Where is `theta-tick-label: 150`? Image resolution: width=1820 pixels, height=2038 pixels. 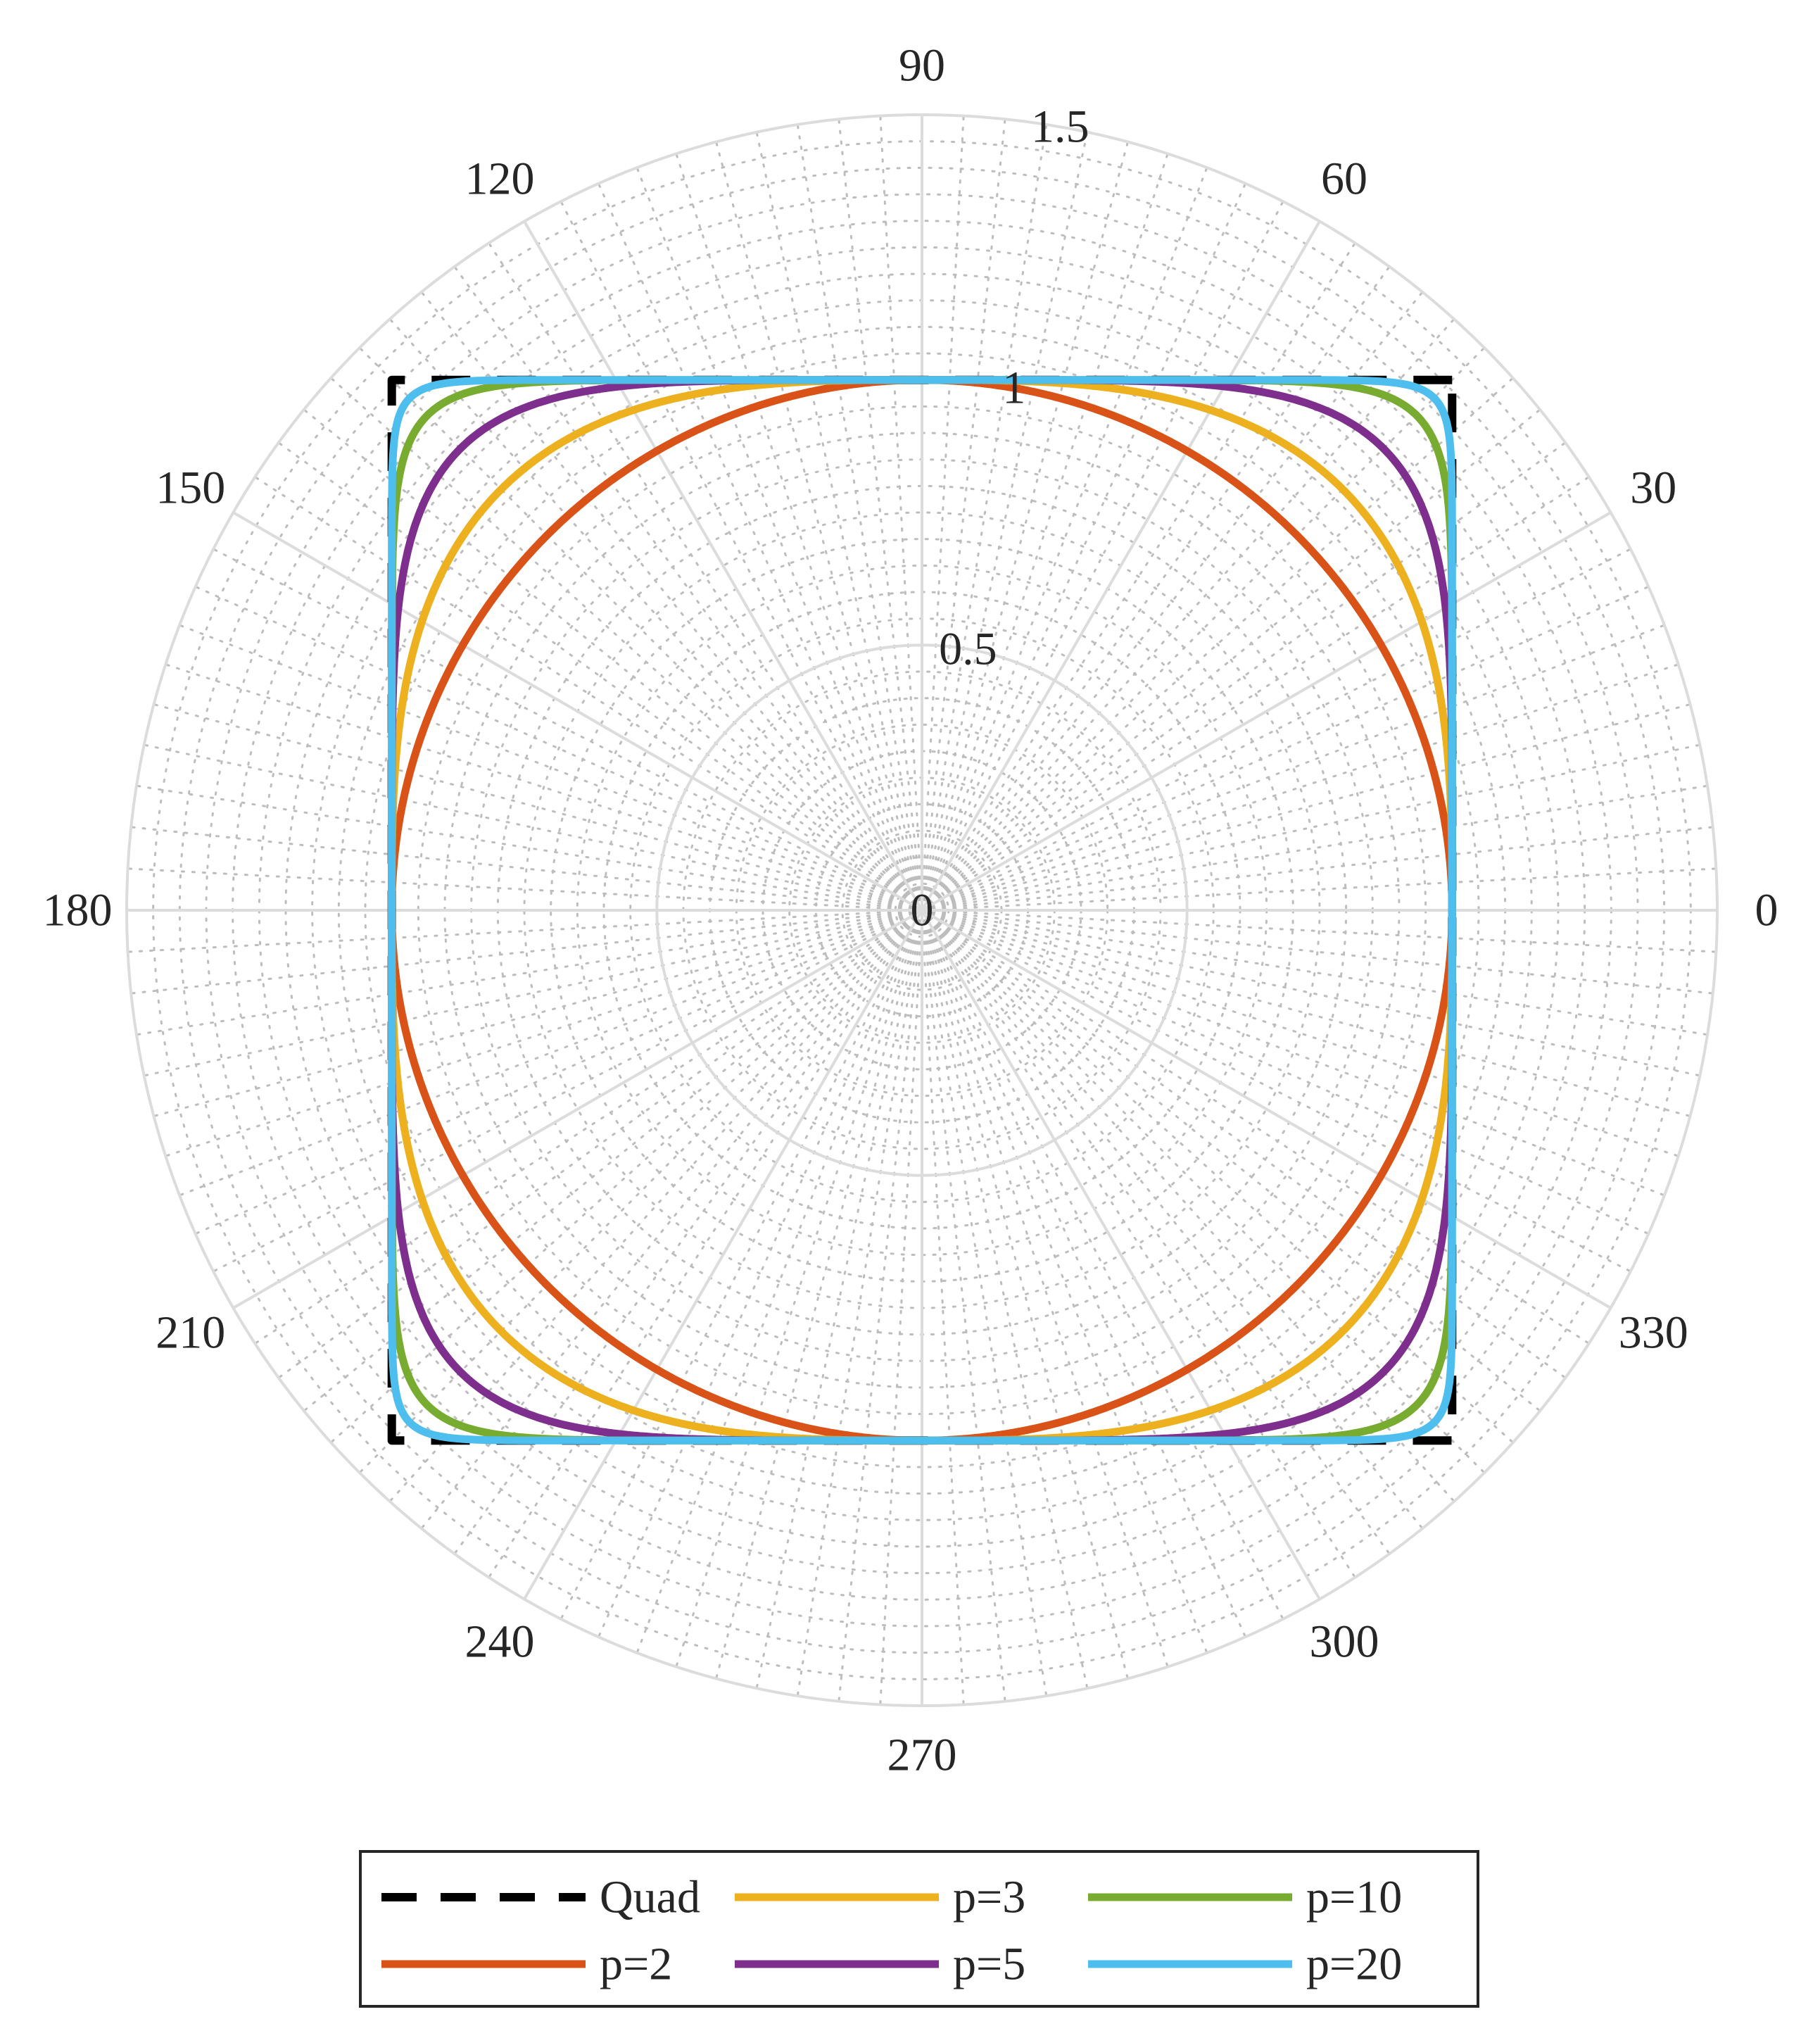
theta-tick-label: 150 is located at coordinates (190, 488).